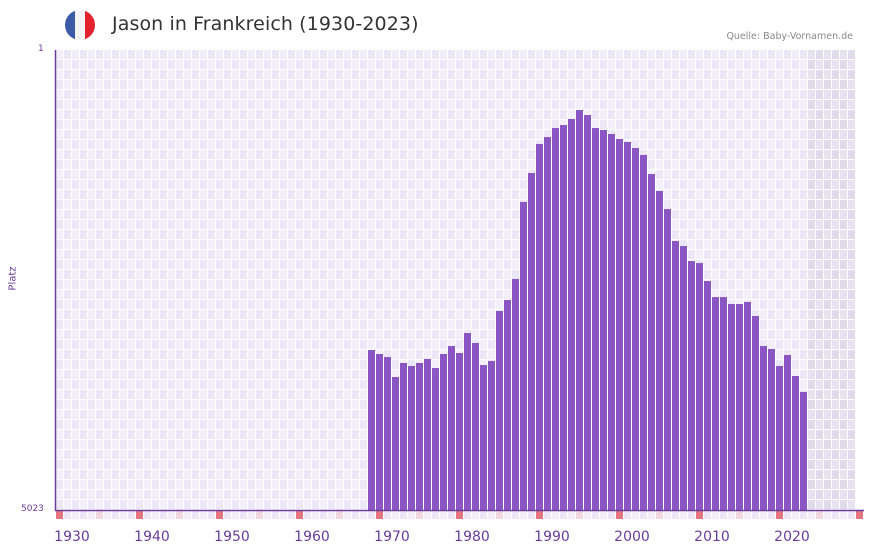  What do you see at coordinates (792, 537) in the screenshot?
I see `x-tick-2020: 2020` at bounding box center [792, 537].